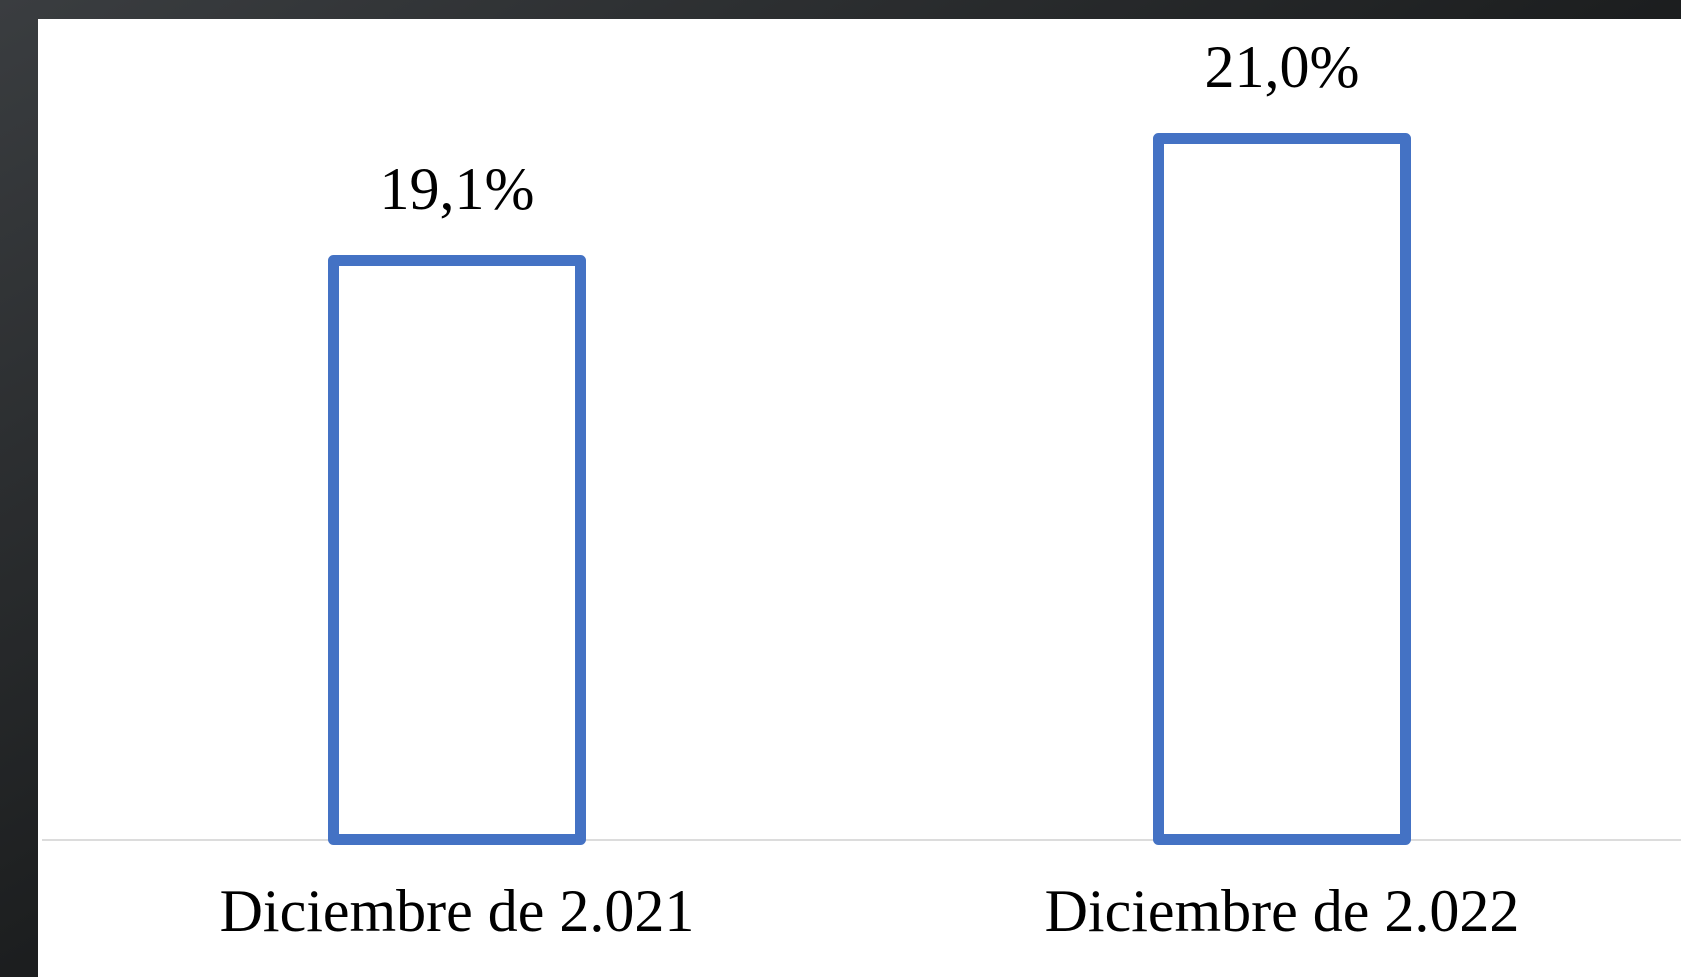  I want to click on x-tick-label: Diciembre de 2.022, so click(1282, 911).